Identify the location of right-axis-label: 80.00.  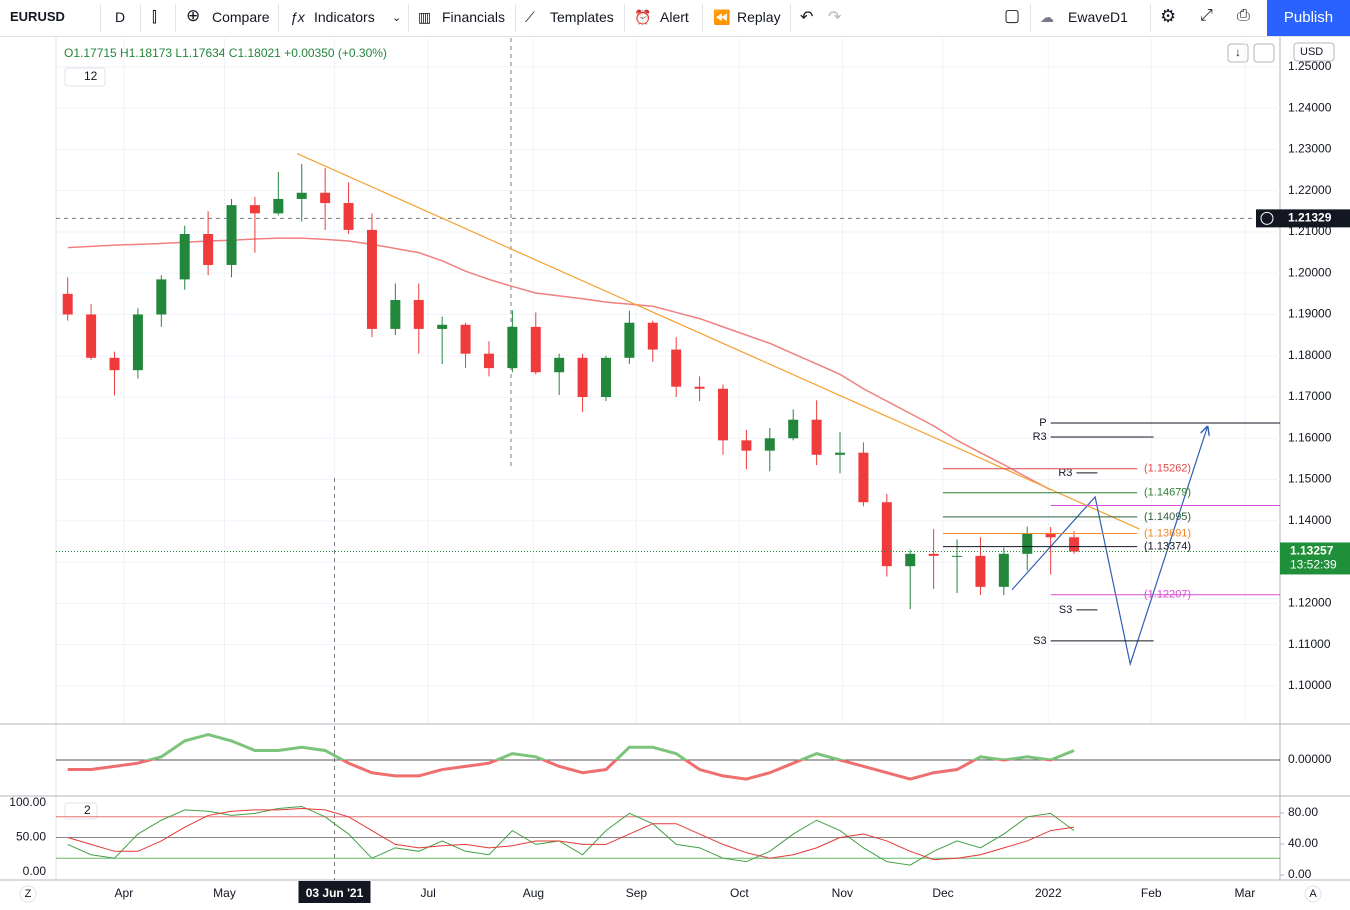
(1303, 812).